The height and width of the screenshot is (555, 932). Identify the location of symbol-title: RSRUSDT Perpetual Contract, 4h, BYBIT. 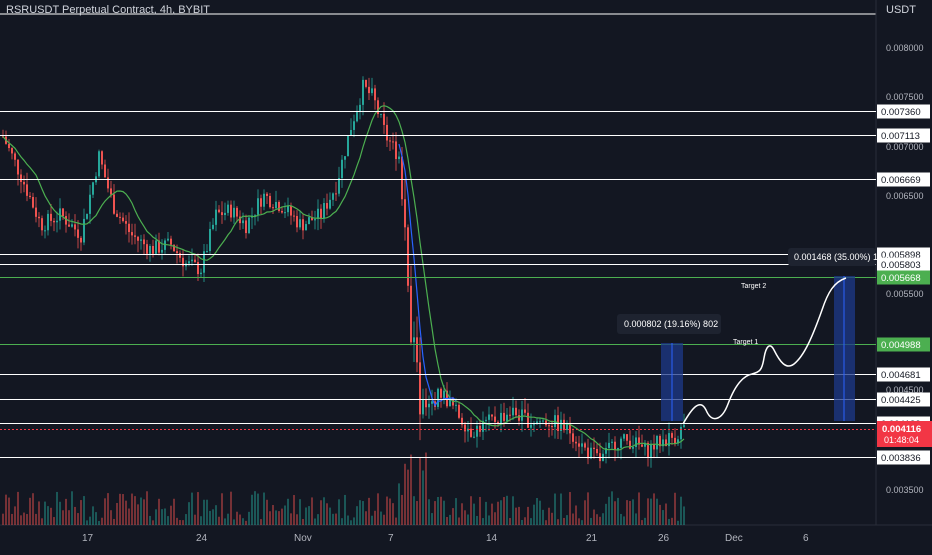
(108, 10).